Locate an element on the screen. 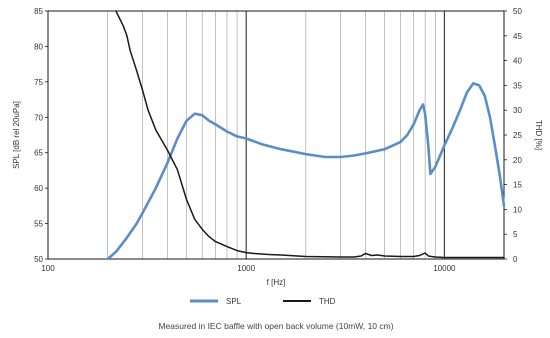 This screenshot has height=338, width=550. left-tick-label: 50 is located at coordinates (38, 259).